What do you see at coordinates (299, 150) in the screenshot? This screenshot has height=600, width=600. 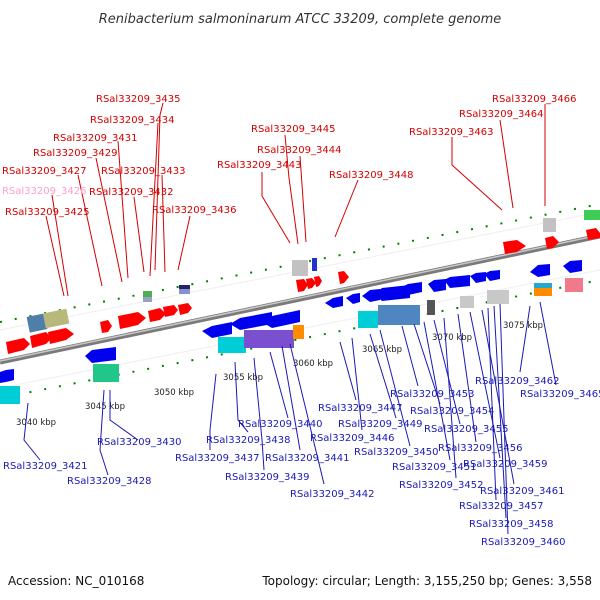 I see `gene-label-3444: RSal33209_3444` at bounding box center [299, 150].